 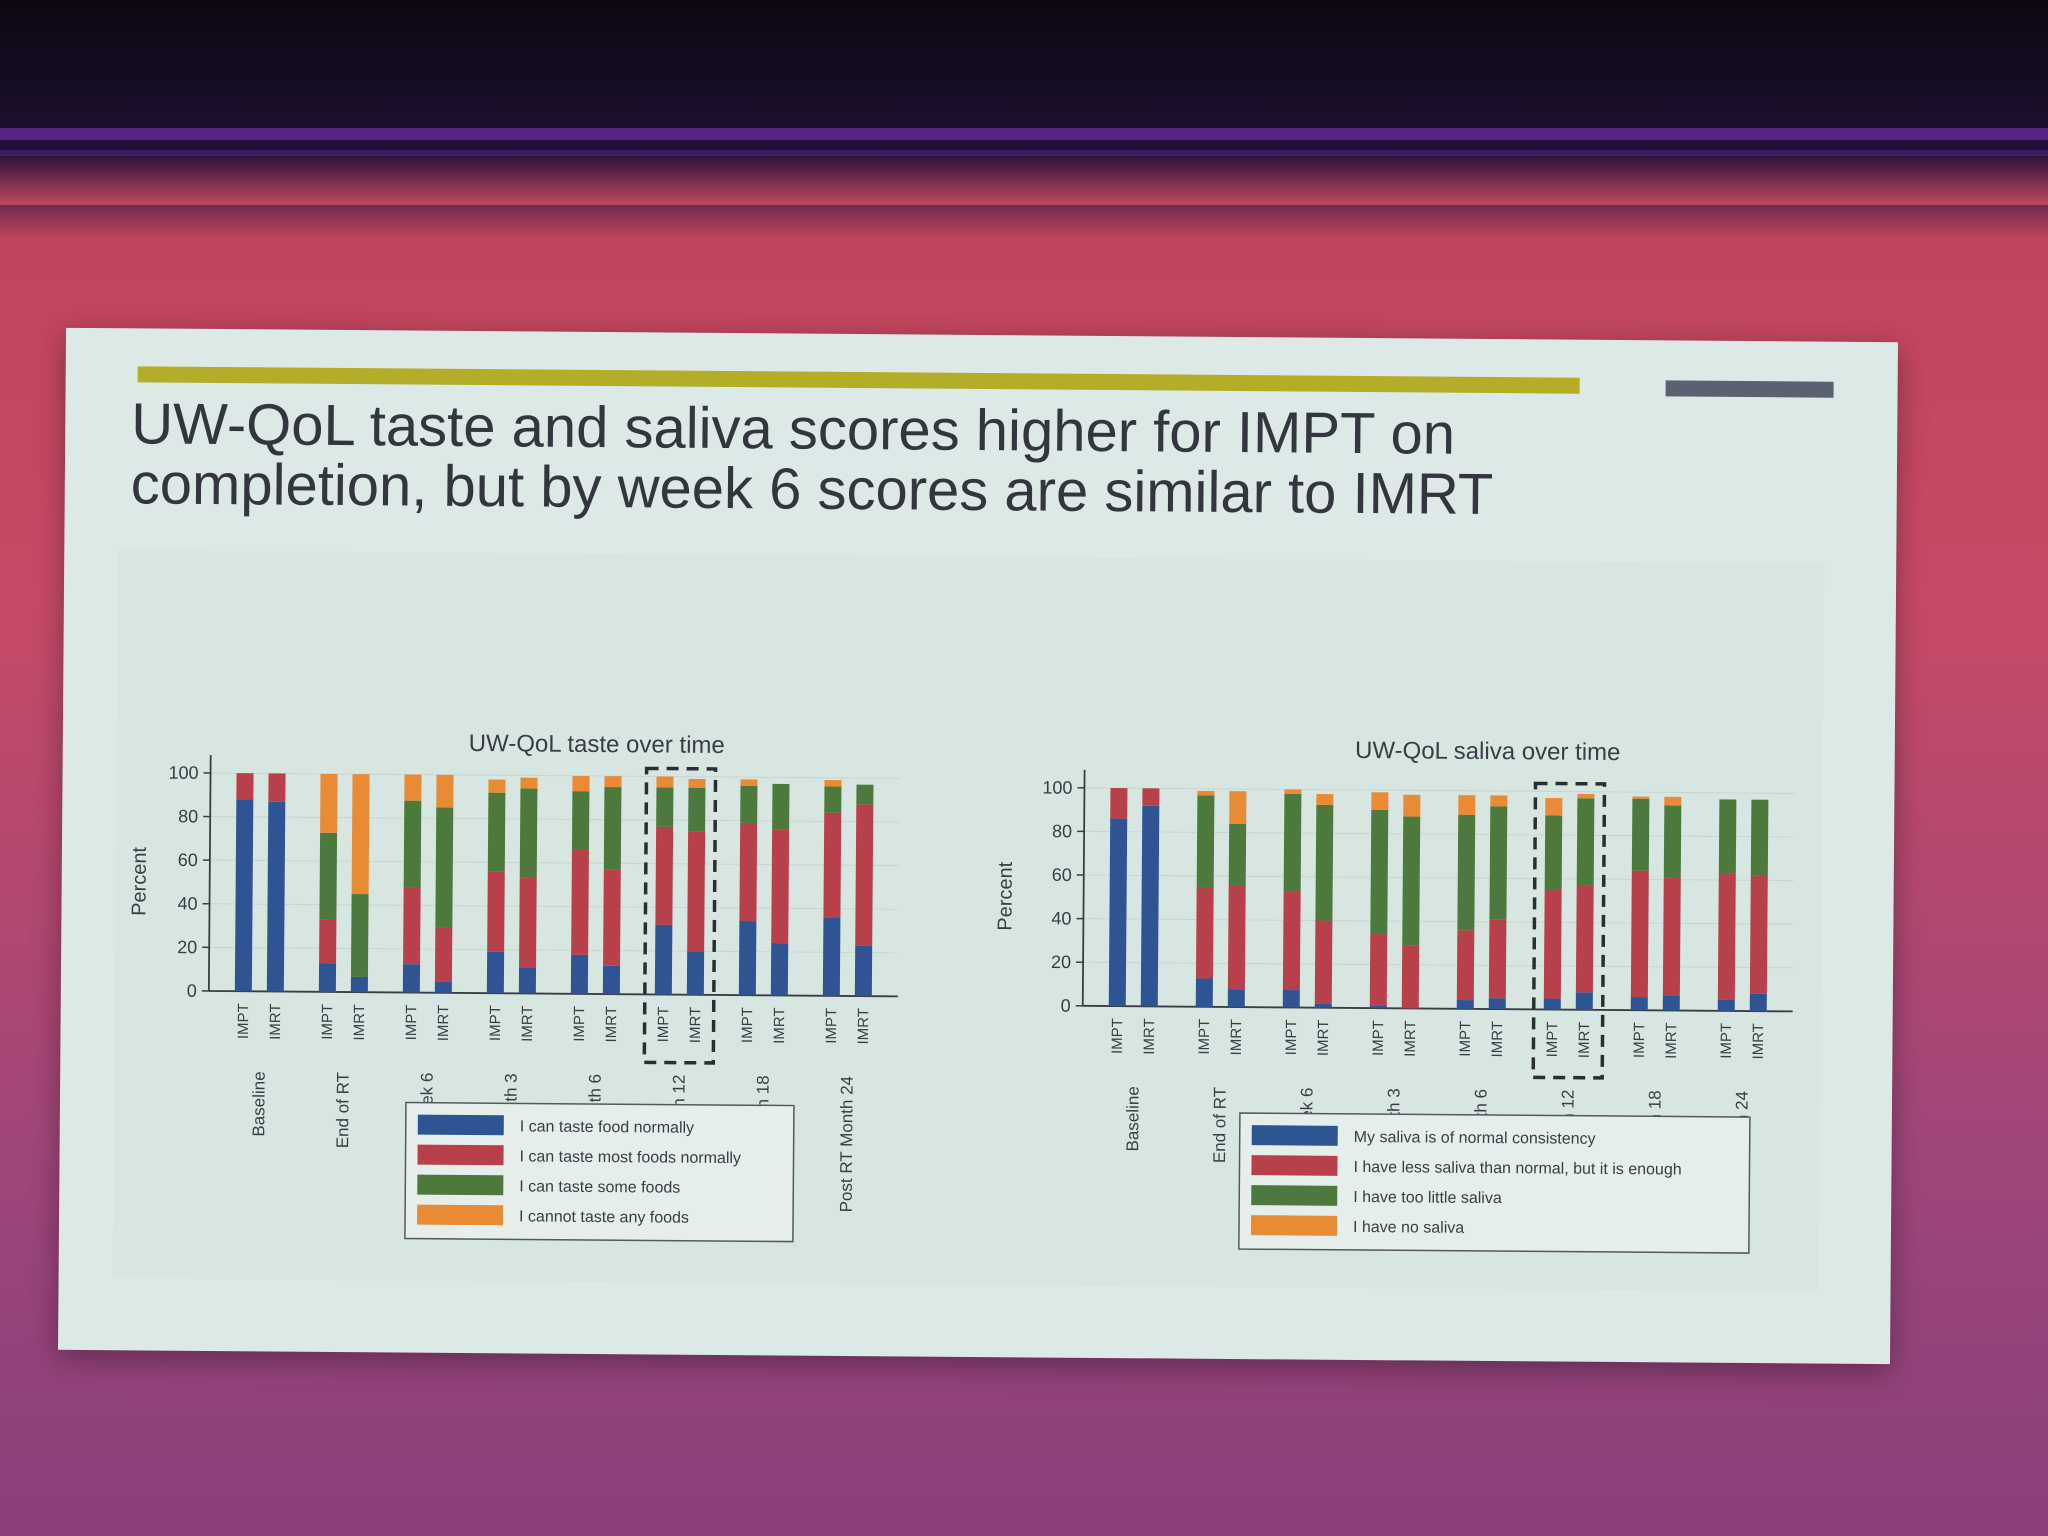 What do you see at coordinates (1749, 389) in the screenshot?
I see `slide-accent-gray-bar` at bounding box center [1749, 389].